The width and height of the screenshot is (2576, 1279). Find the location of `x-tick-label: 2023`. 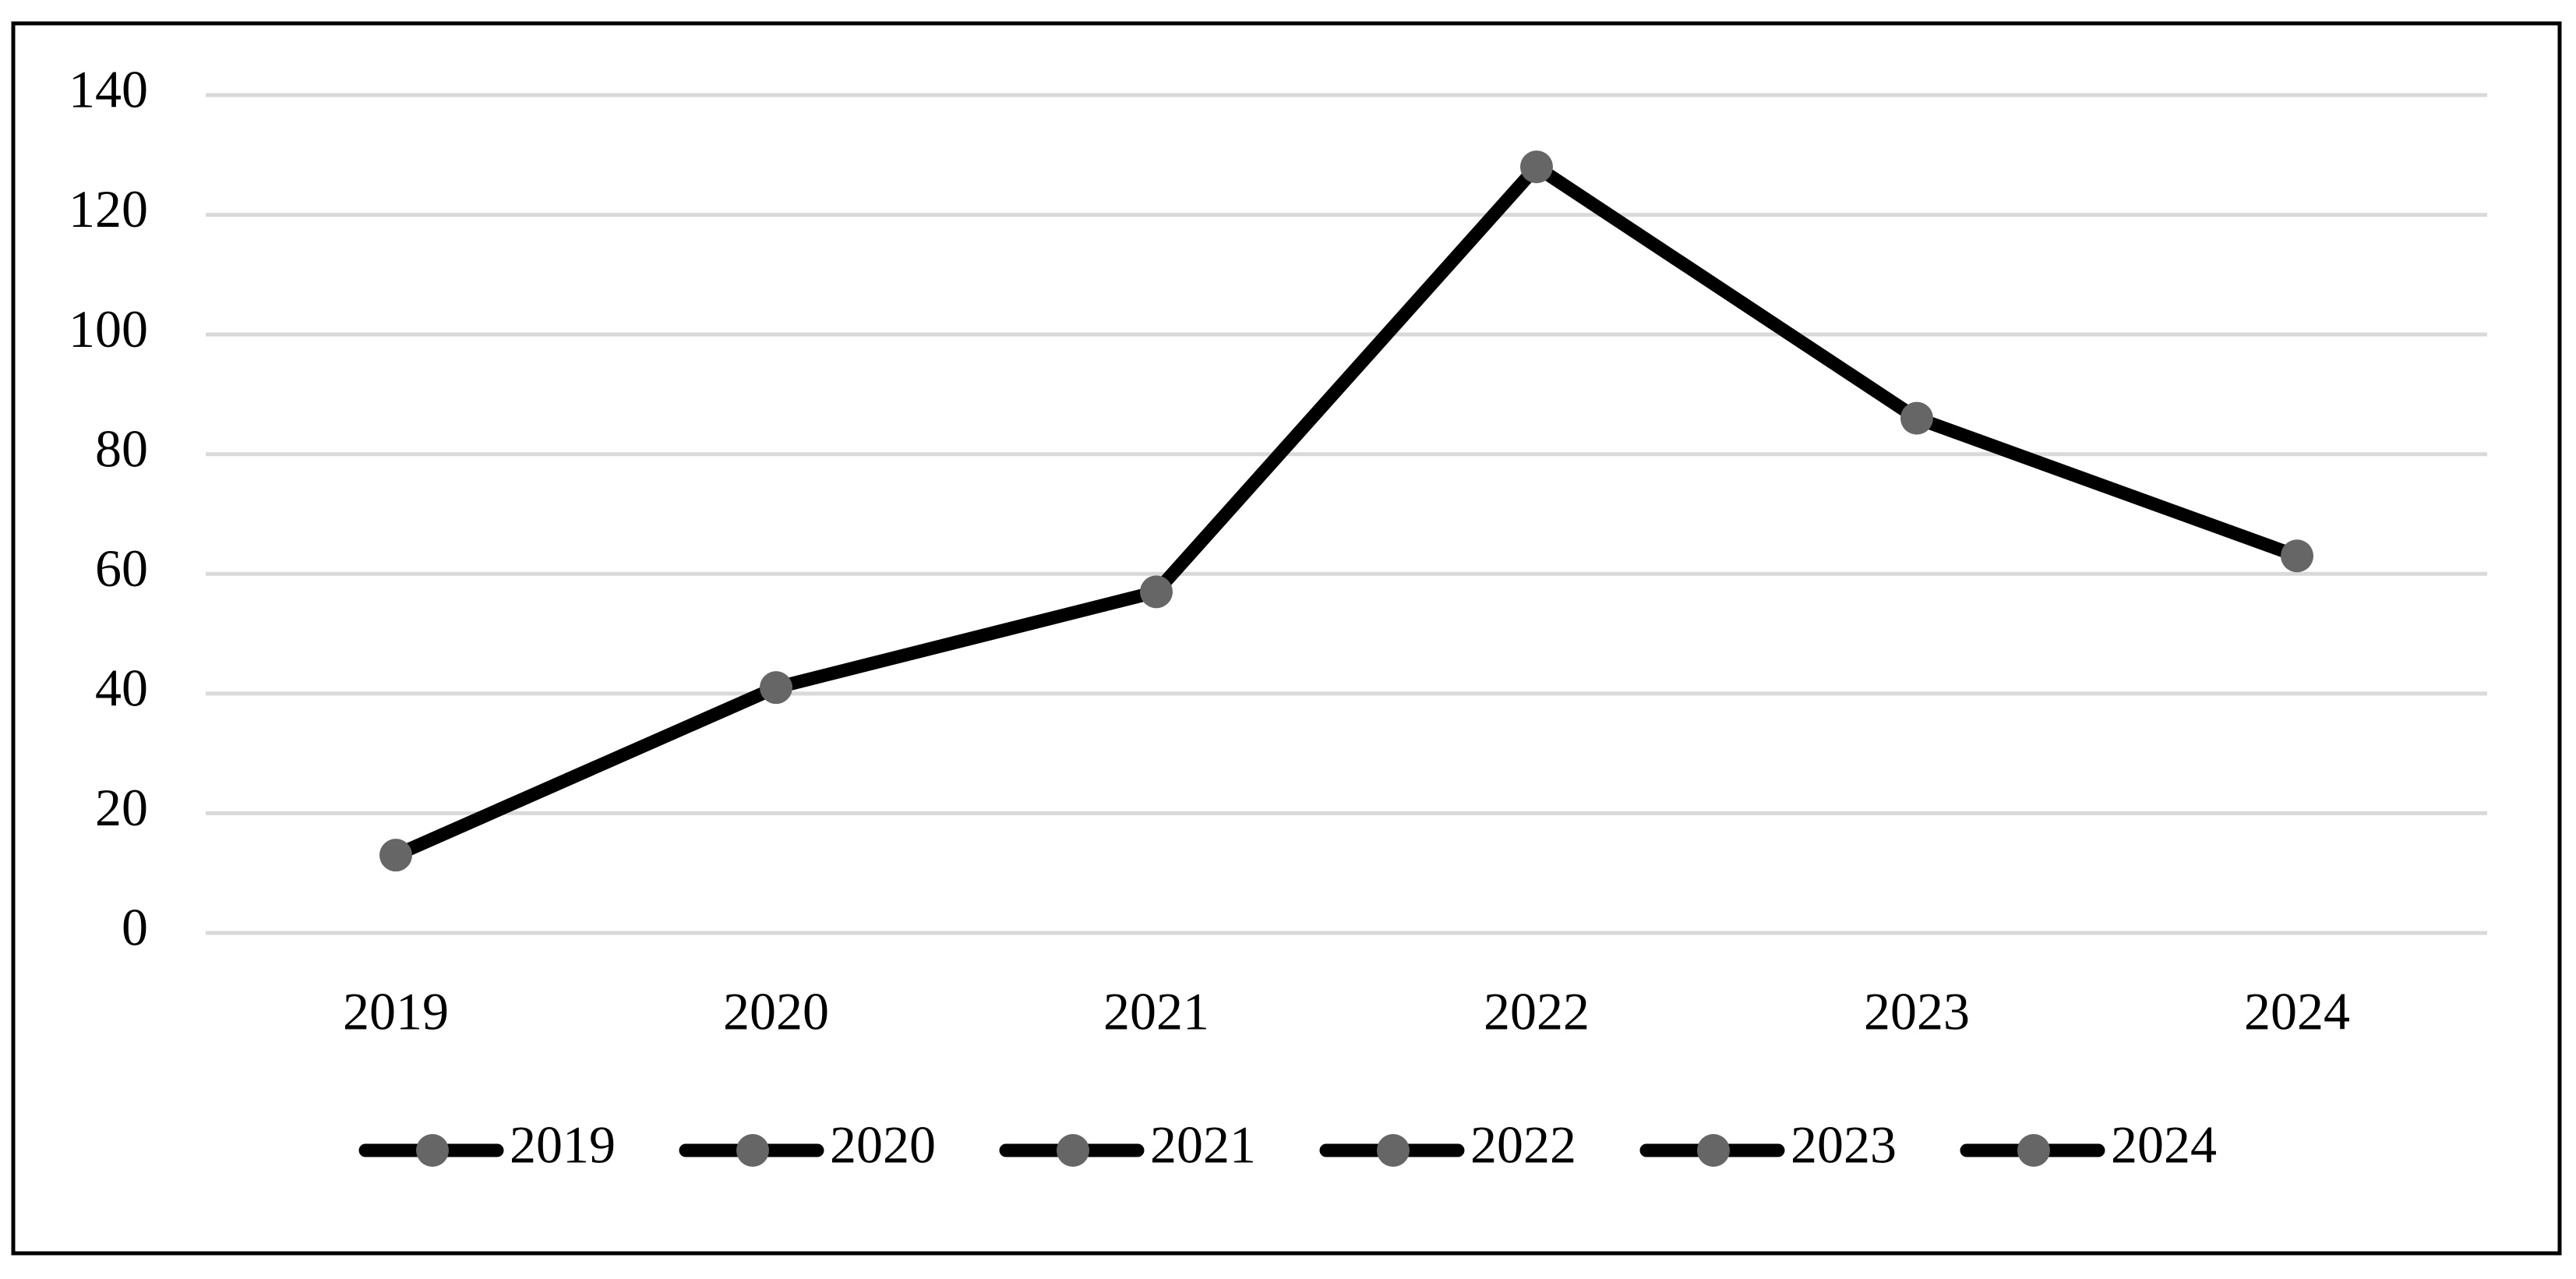

x-tick-label: 2023 is located at coordinates (1917, 1011).